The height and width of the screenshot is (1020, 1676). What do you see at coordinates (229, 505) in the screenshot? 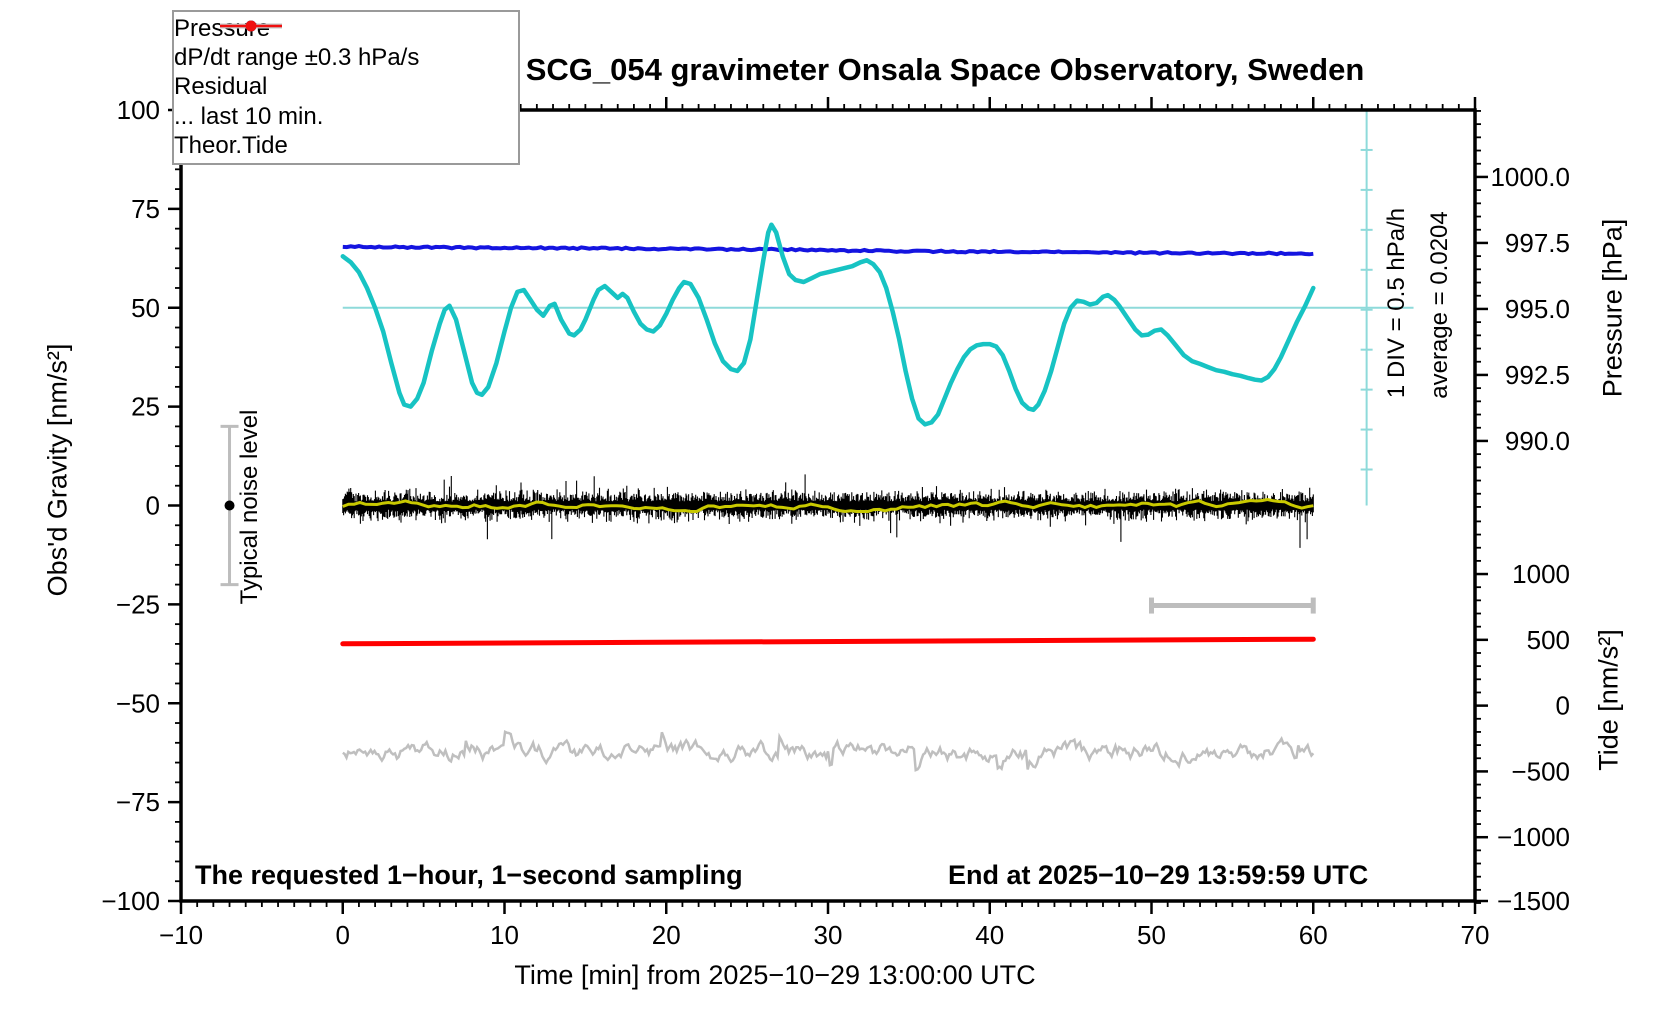
I see `noise-errorbar-dot` at bounding box center [229, 505].